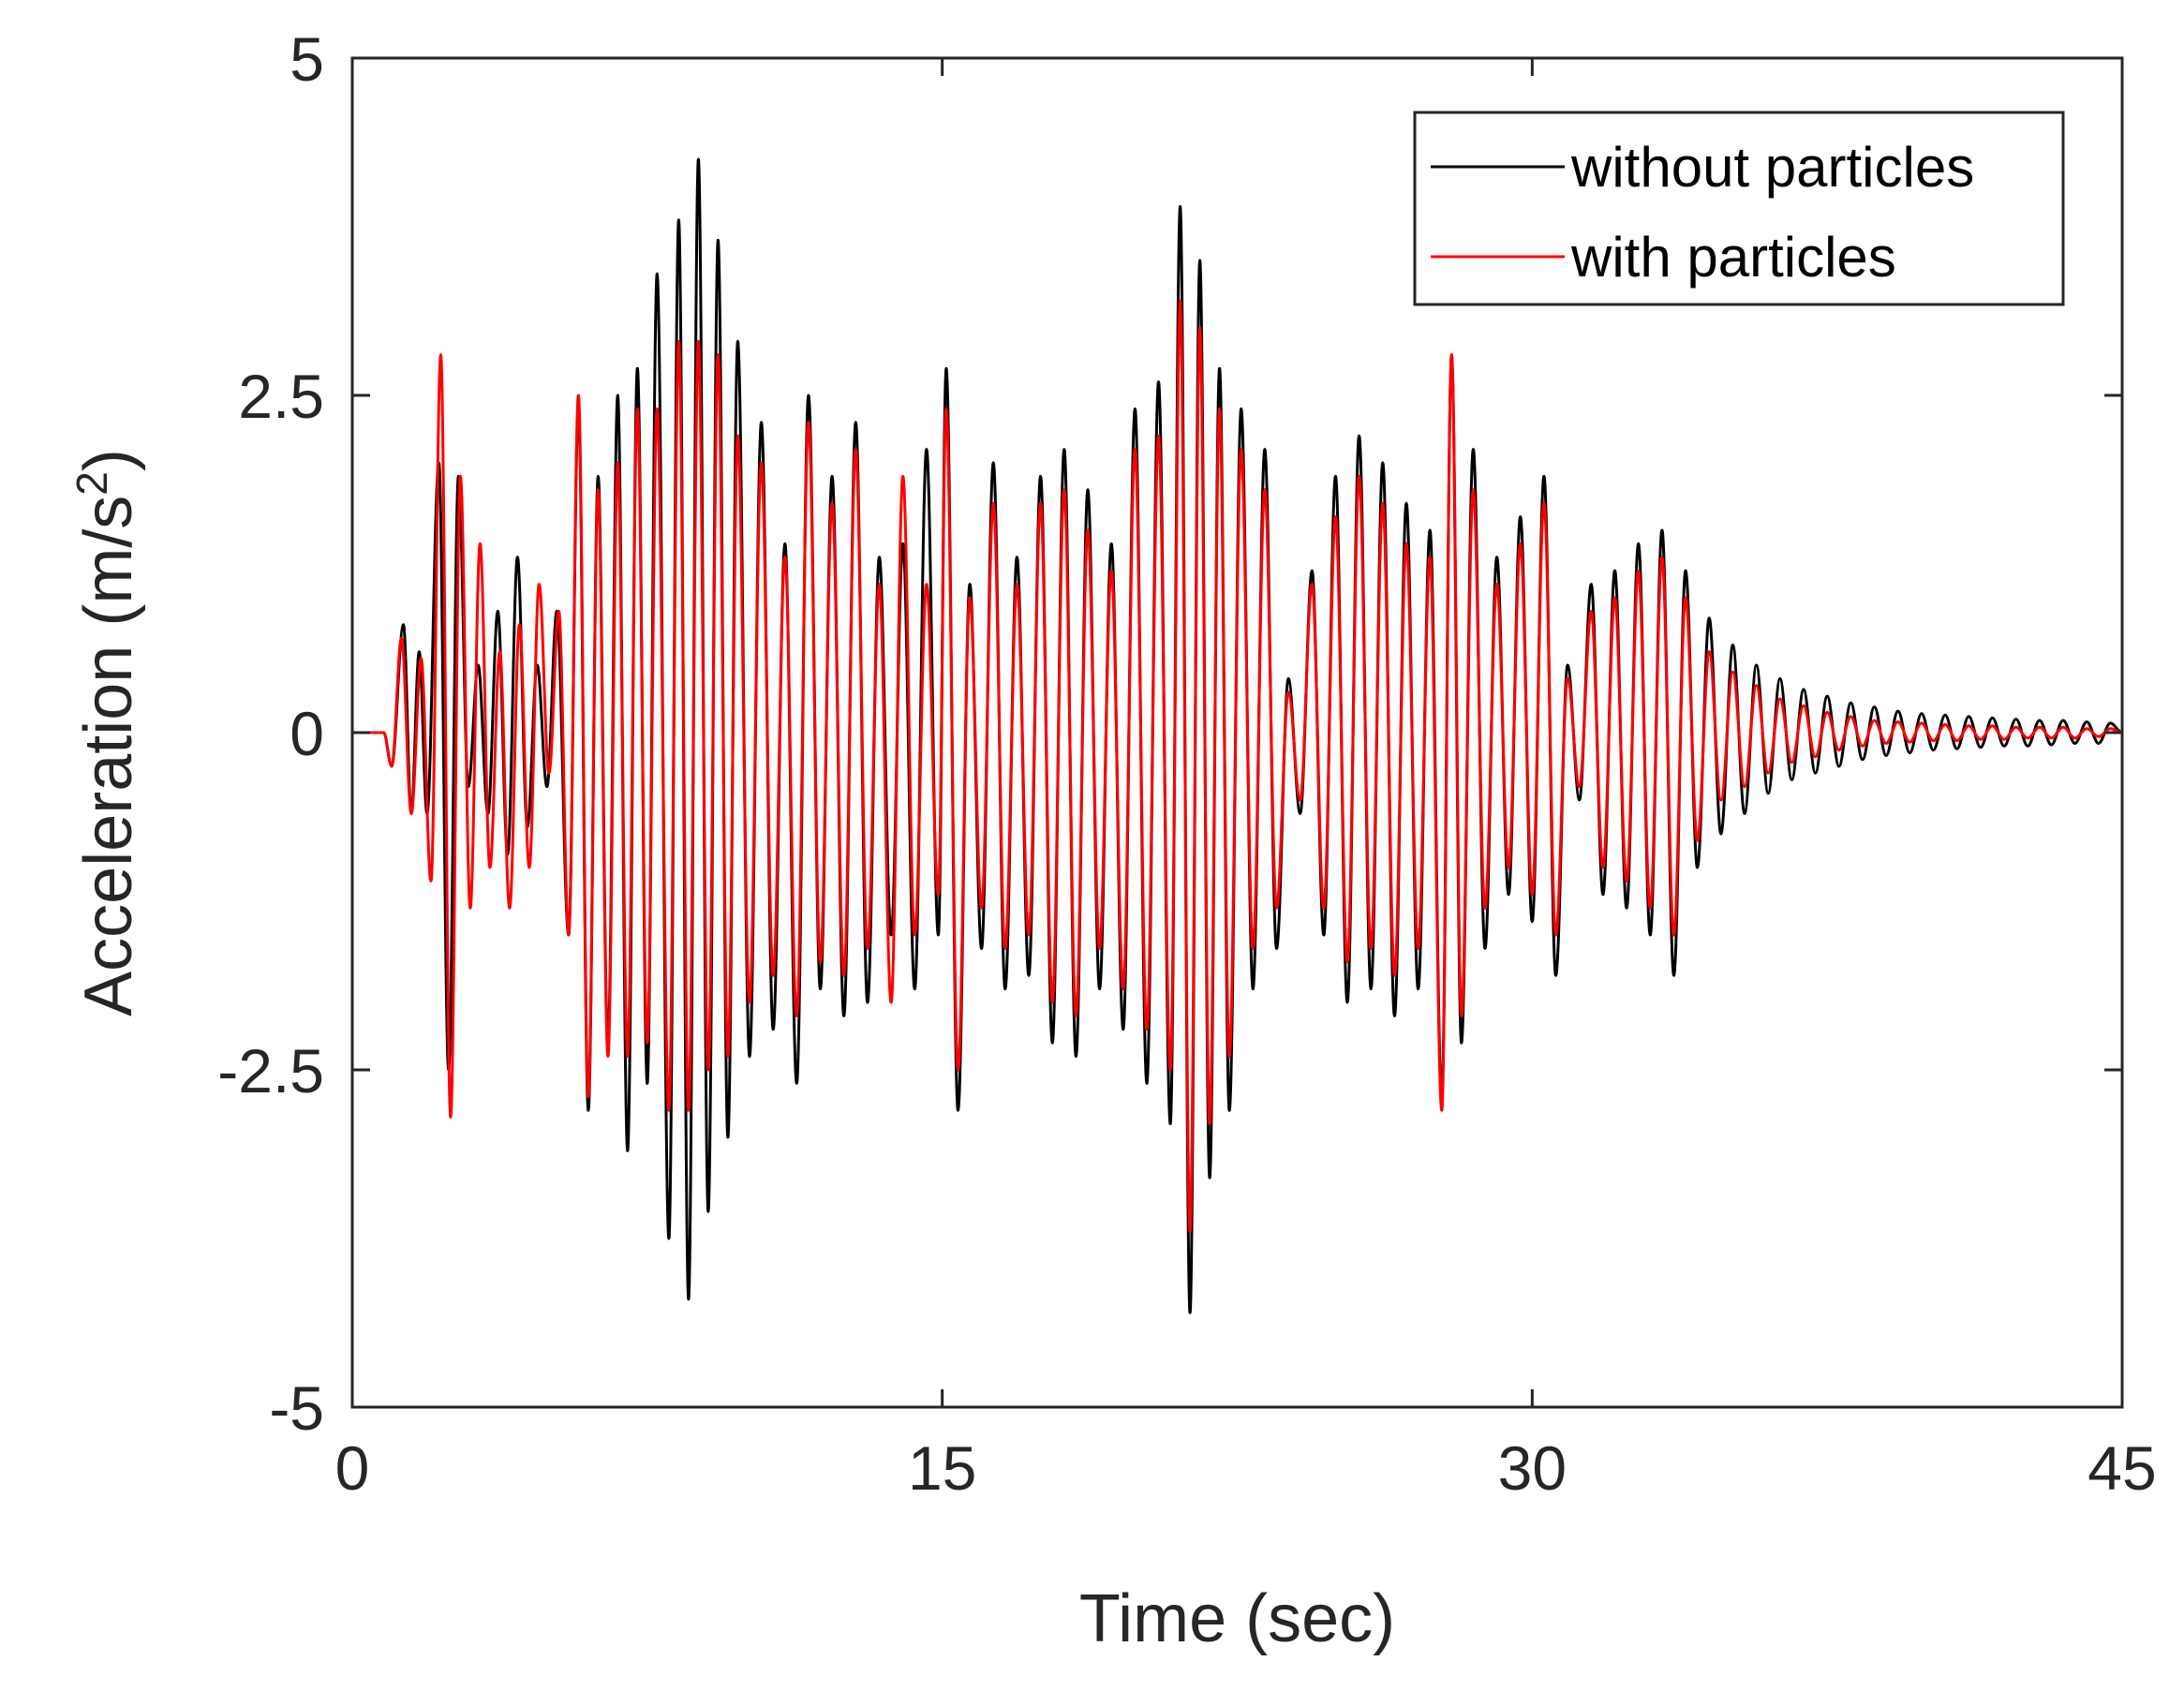 Image resolution: width=2184 pixels, height=1691 pixels. What do you see at coordinates (296, 1408) in the screenshot?
I see `y-tick-label: -5` at bounding box center [296, 1408].